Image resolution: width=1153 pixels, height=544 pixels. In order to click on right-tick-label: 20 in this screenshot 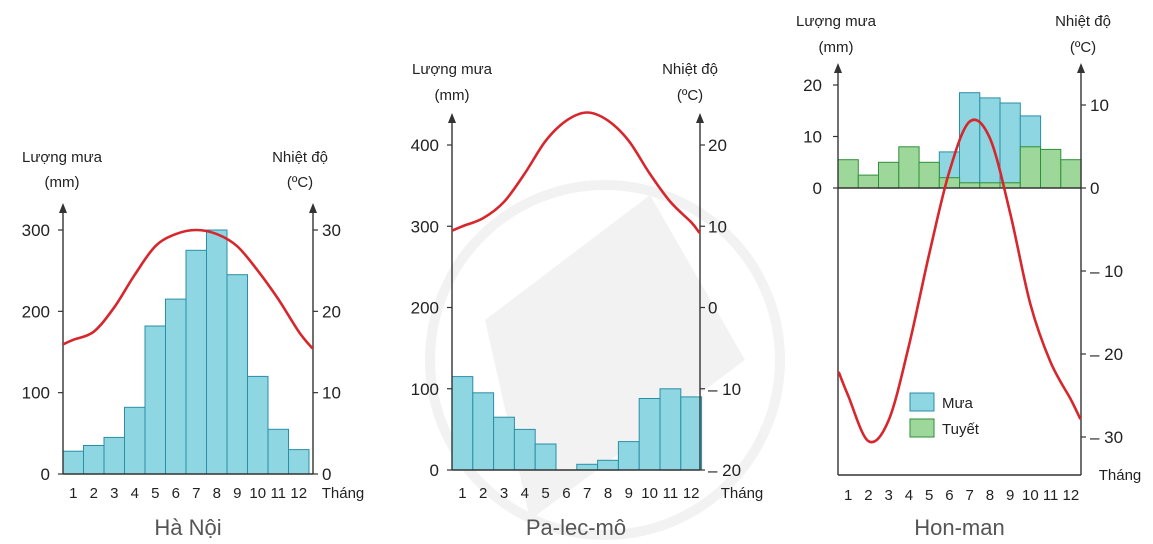, I will do `click(331, 311)`.